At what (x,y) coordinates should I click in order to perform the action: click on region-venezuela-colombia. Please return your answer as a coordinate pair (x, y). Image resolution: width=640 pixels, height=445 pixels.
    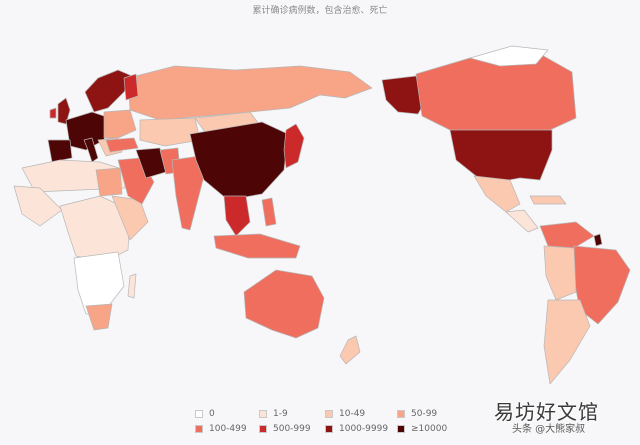
    Looking at the image, I should click on (567, 235).